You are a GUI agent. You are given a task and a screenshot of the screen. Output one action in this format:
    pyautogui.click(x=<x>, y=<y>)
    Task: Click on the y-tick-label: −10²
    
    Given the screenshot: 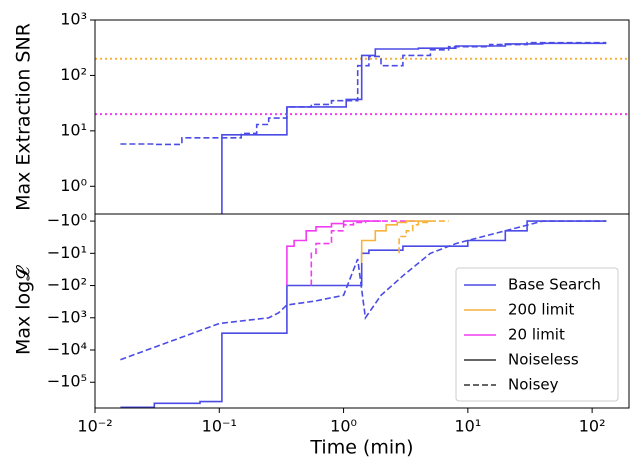 What is the action you would take?
    pyautogui.click(x=67, y=284)
    